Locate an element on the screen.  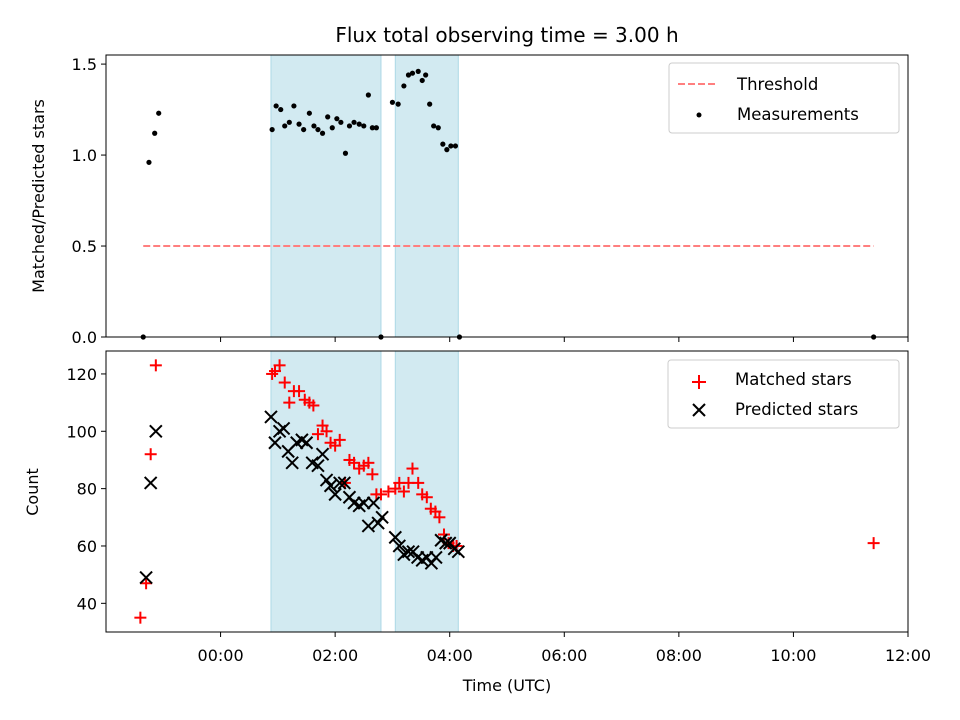
legend-measurements-label: Measurements is located at coordinates (798, 114).